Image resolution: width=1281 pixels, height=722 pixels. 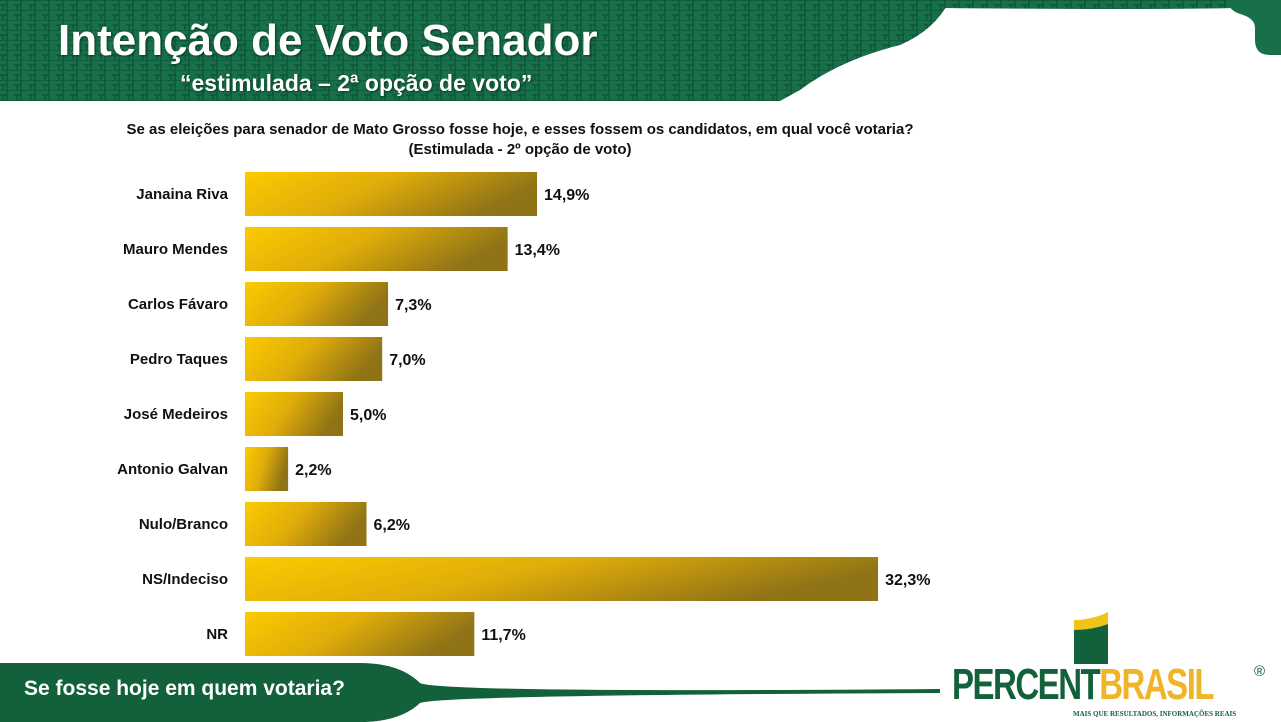 What do you see at coordinates (1156, 684) in the screenshot?
I see `logo-part2: BRASIL` at bounding box center [1156, 684].